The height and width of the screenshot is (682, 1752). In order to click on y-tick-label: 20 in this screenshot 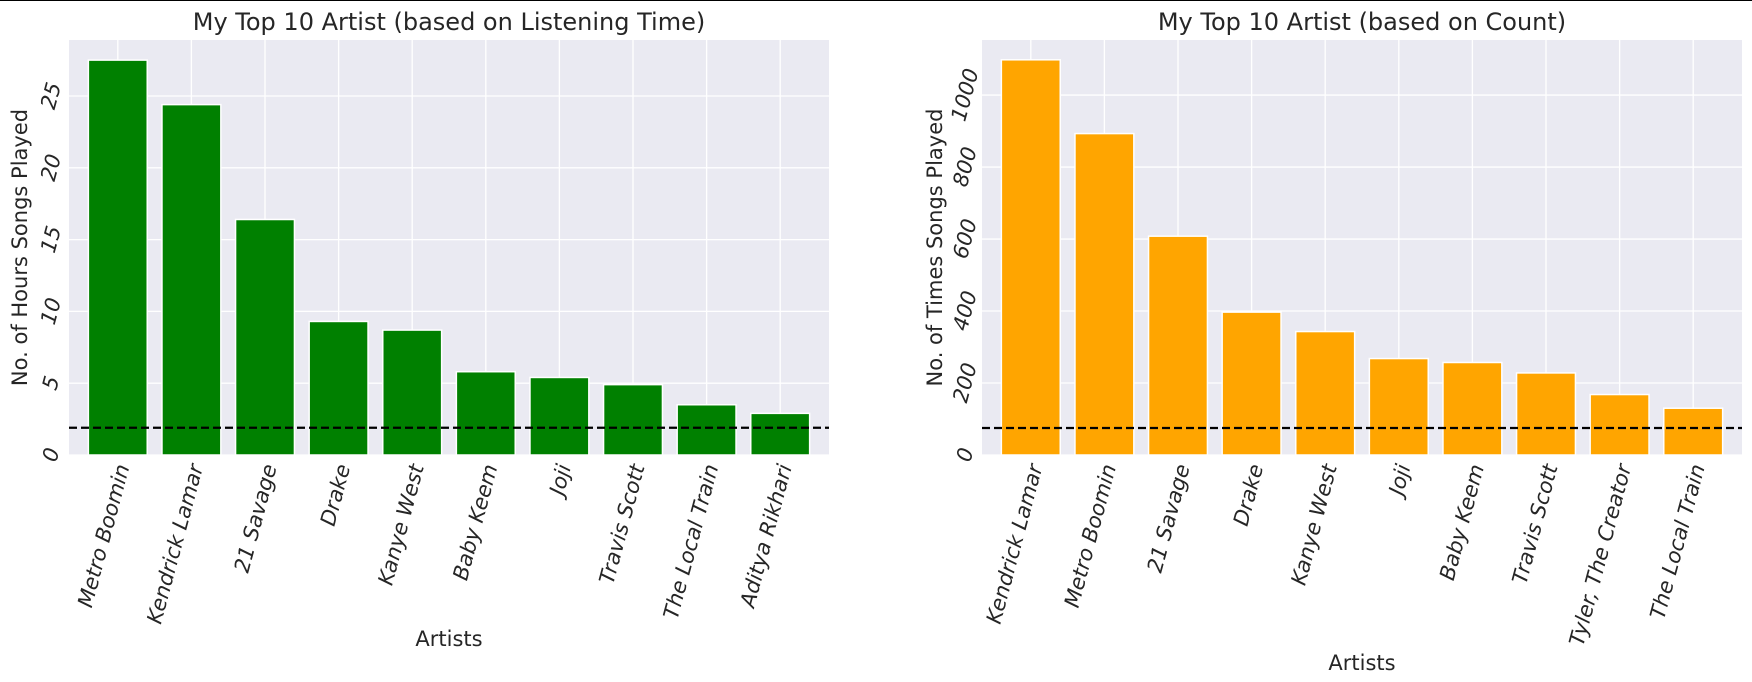, I will do `click(51, 168)`.